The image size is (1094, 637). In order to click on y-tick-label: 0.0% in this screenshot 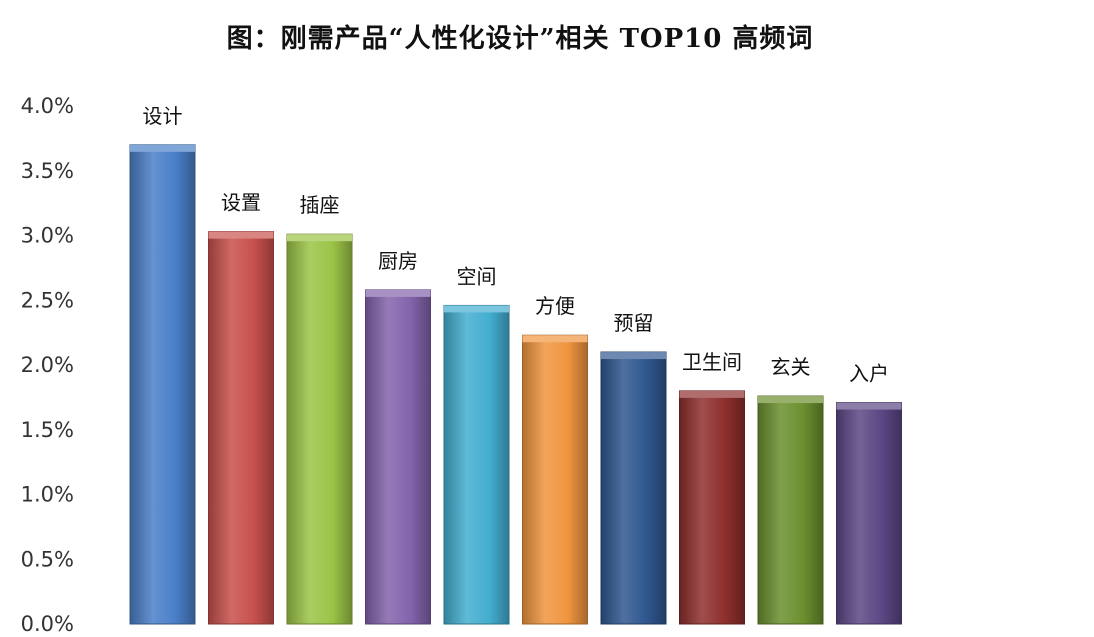, I will do `click(47, 624)`.